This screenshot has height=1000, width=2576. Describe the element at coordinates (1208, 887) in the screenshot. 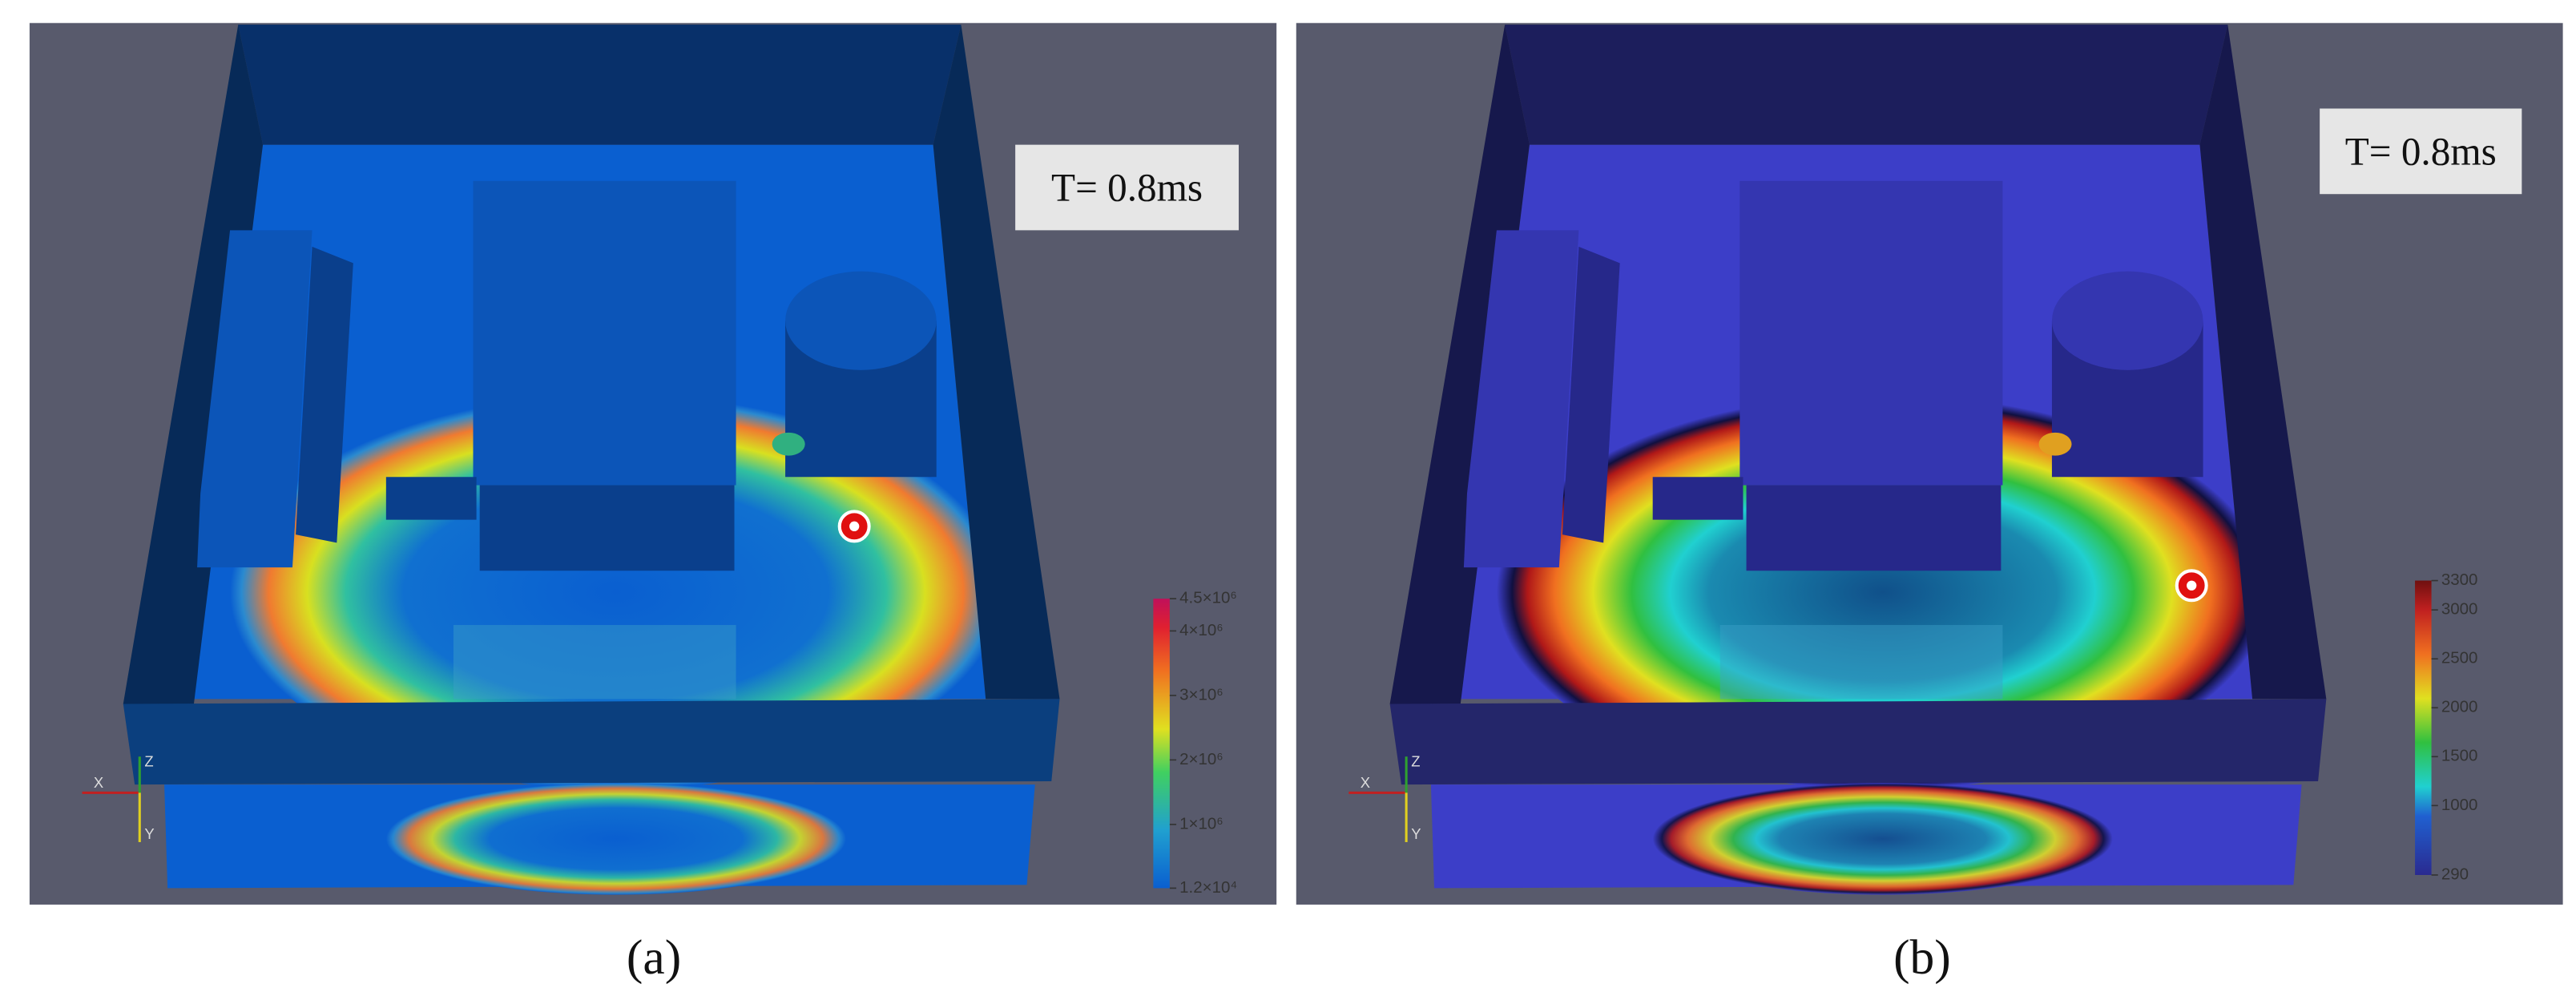

I see `colorbar-tick-label: 1.2×10⁴` at that location.